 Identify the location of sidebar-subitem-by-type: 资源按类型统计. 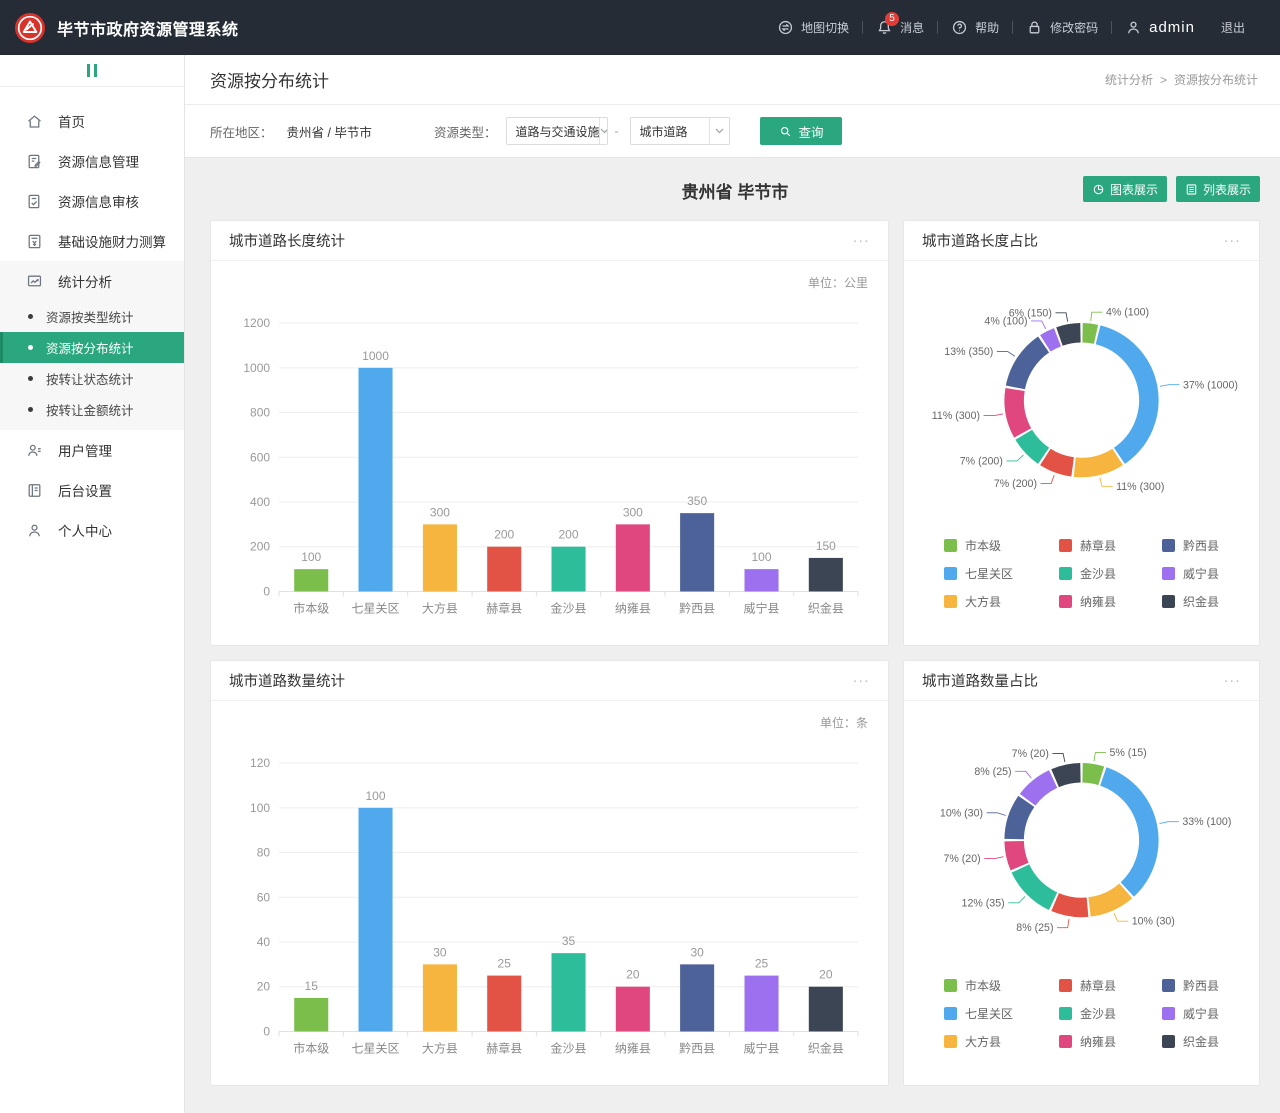
(92, 316).